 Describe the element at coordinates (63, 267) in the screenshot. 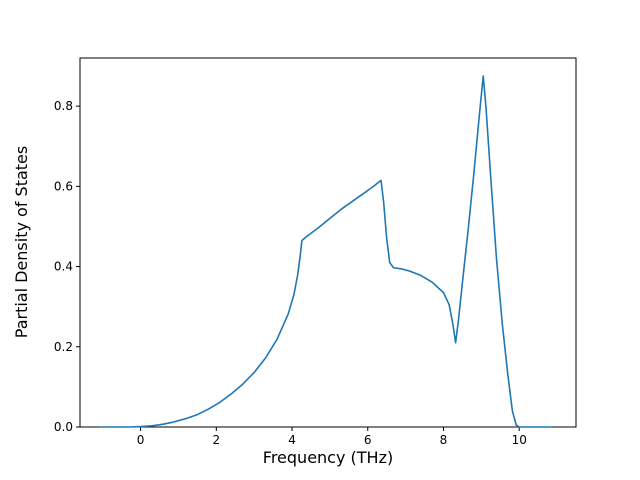

I see `y-tick-label: 0.4` at that location.